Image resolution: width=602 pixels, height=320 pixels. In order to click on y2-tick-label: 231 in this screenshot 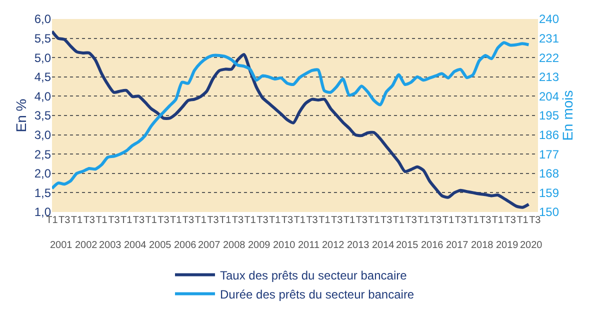, I will do `click(549, 39)`.